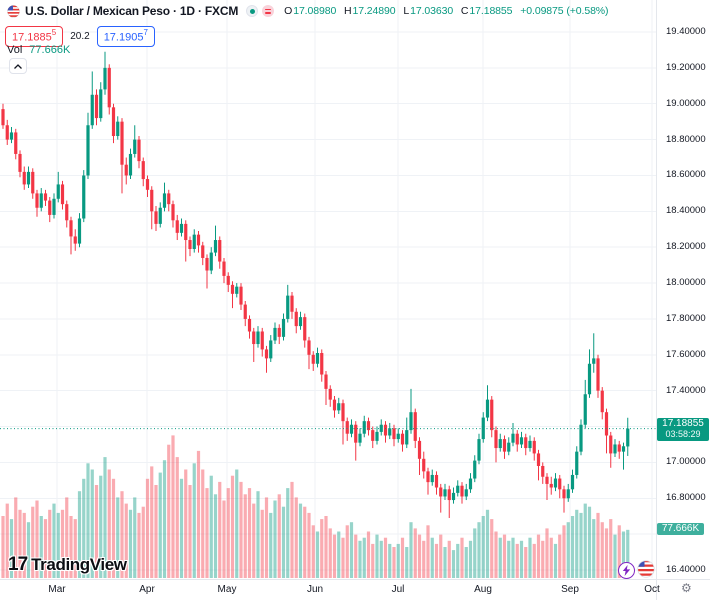  What do you see at coordinates (686, 318) in the screenshot?
I see `price-tick-label: 17.80000` at bounding box center [686, 318].